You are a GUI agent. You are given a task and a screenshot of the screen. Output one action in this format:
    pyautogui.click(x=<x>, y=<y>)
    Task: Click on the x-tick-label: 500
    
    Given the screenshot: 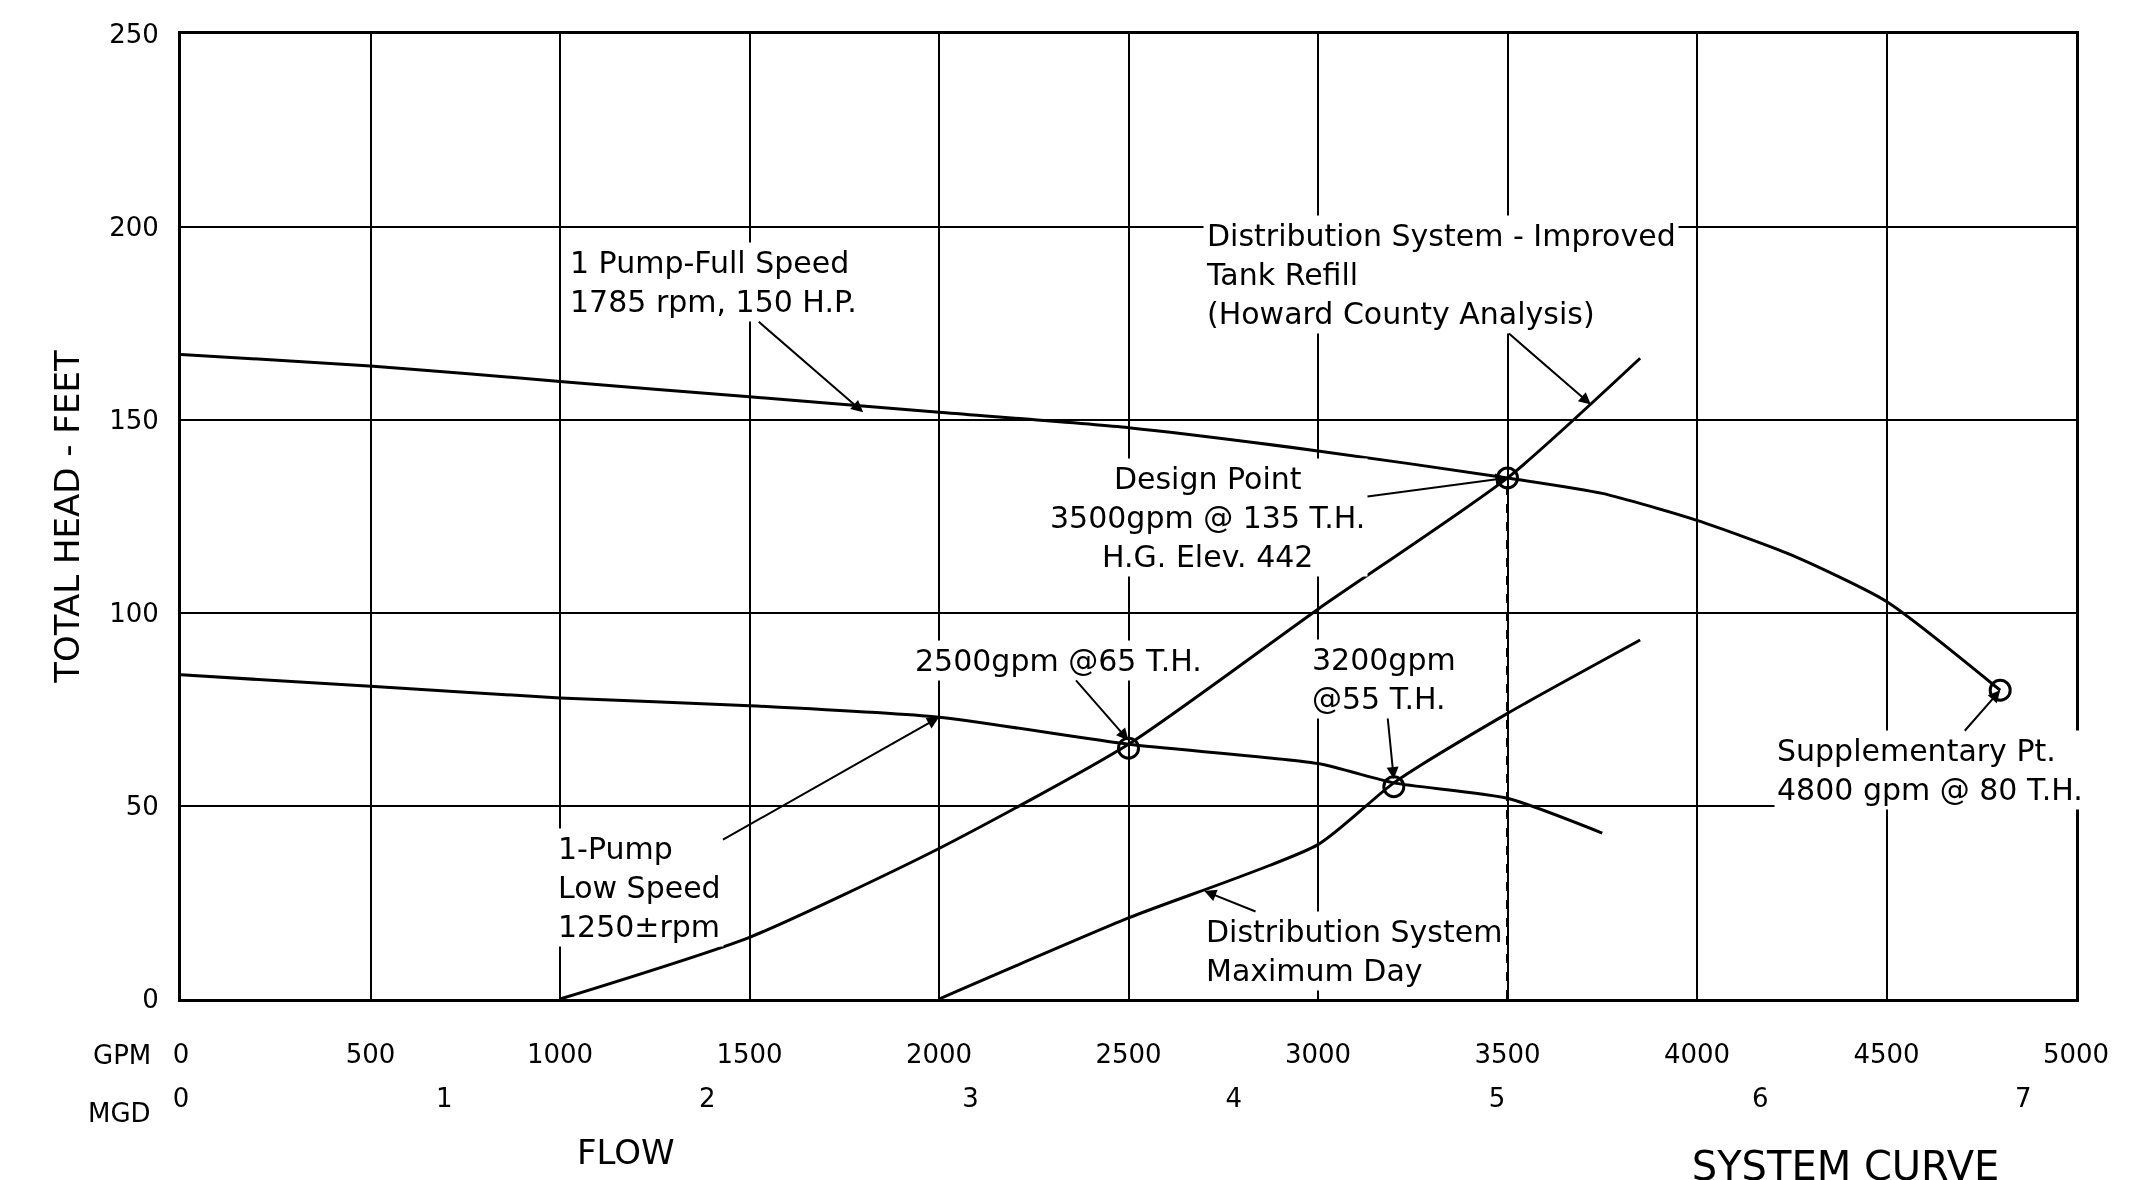 What is the action you would take?
    pyautogui.click(x=370, y=1054)
    